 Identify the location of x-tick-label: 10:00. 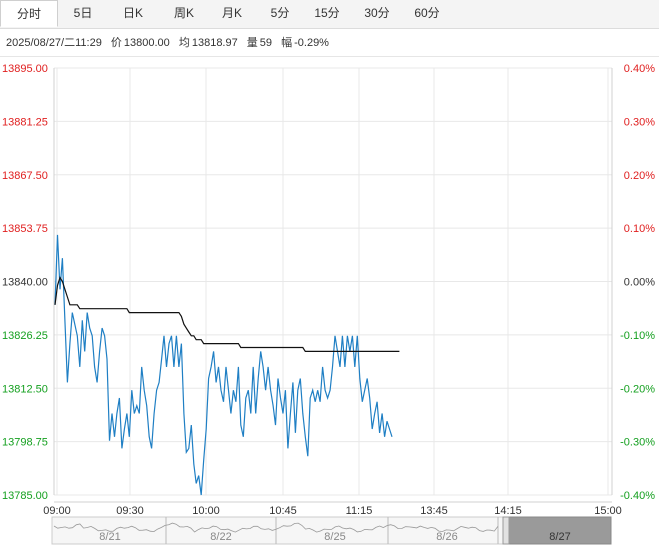
(206, 511).